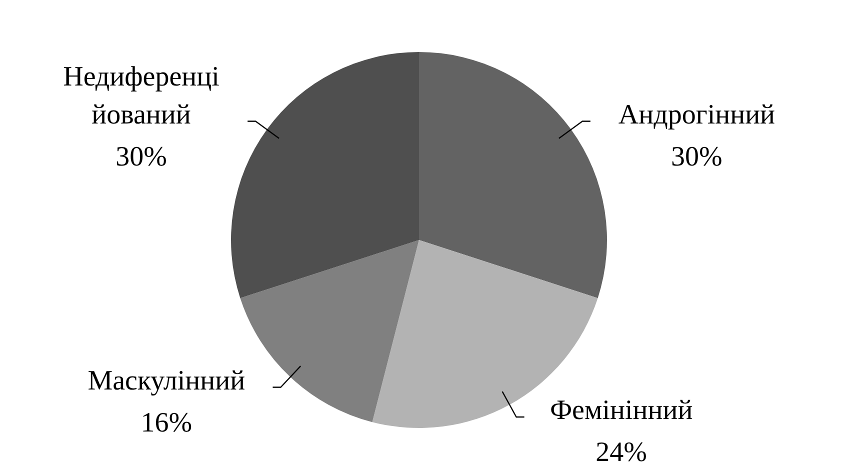 The width and height of the screenshot is (849, 467). Describe the element at coordinates (621, 410) in the screenshot. I see `slice-label: Фемінінний` at that location.